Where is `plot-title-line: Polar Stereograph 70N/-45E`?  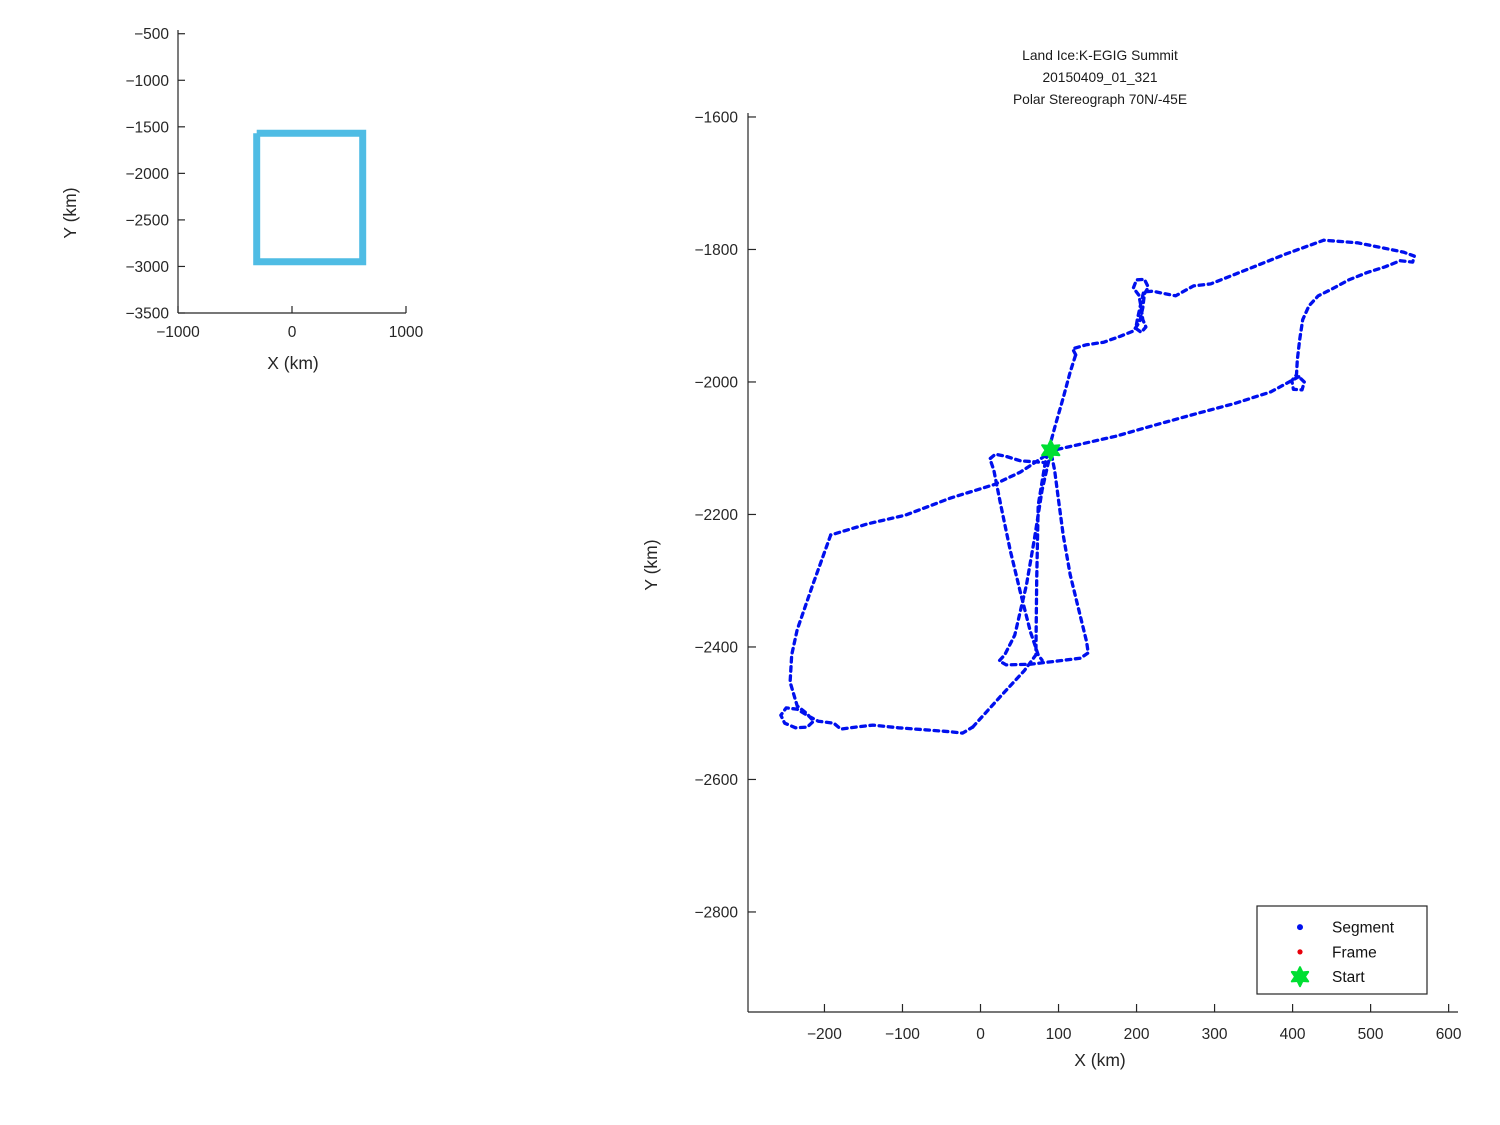 plot-title-line: Polar Stereograph 70N/-45E is located at coordinates (1100, 99).